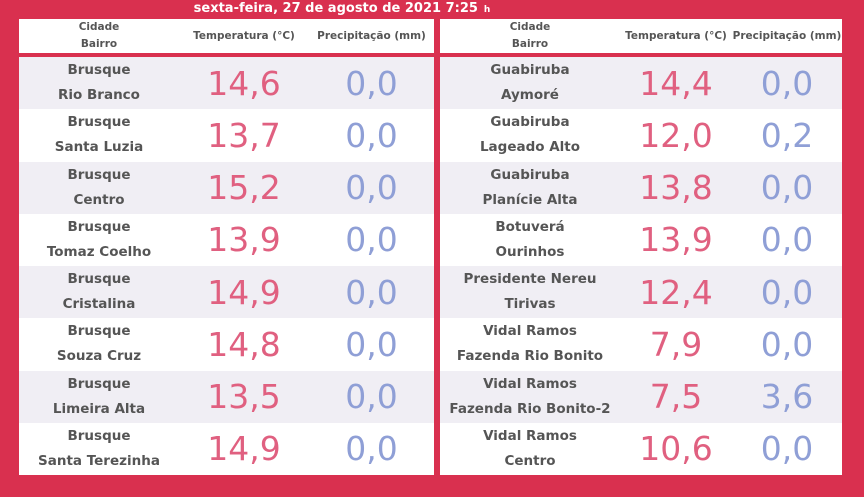 Image resolution: width=864 pixels, height=497 pixels. I want to click on table-row: Guabiruba Aymoré 14,4 0,0, so click(641, 83).